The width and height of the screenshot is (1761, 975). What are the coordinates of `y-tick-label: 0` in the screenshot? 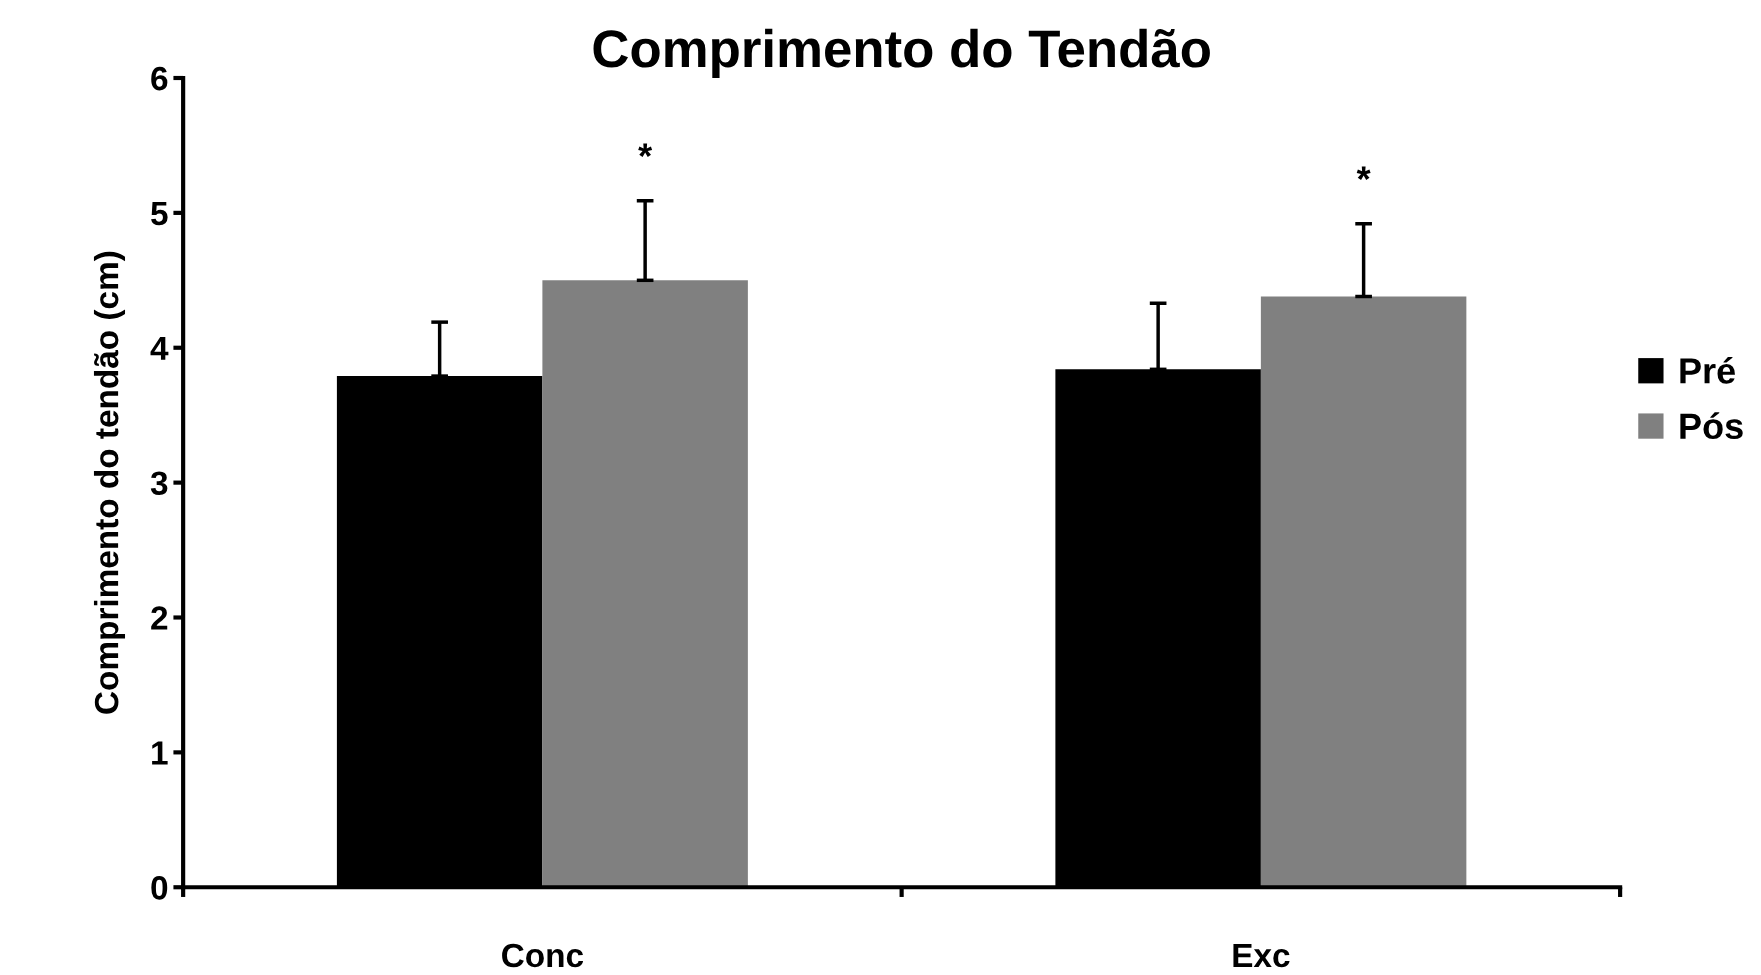 It's located at (159, 888).